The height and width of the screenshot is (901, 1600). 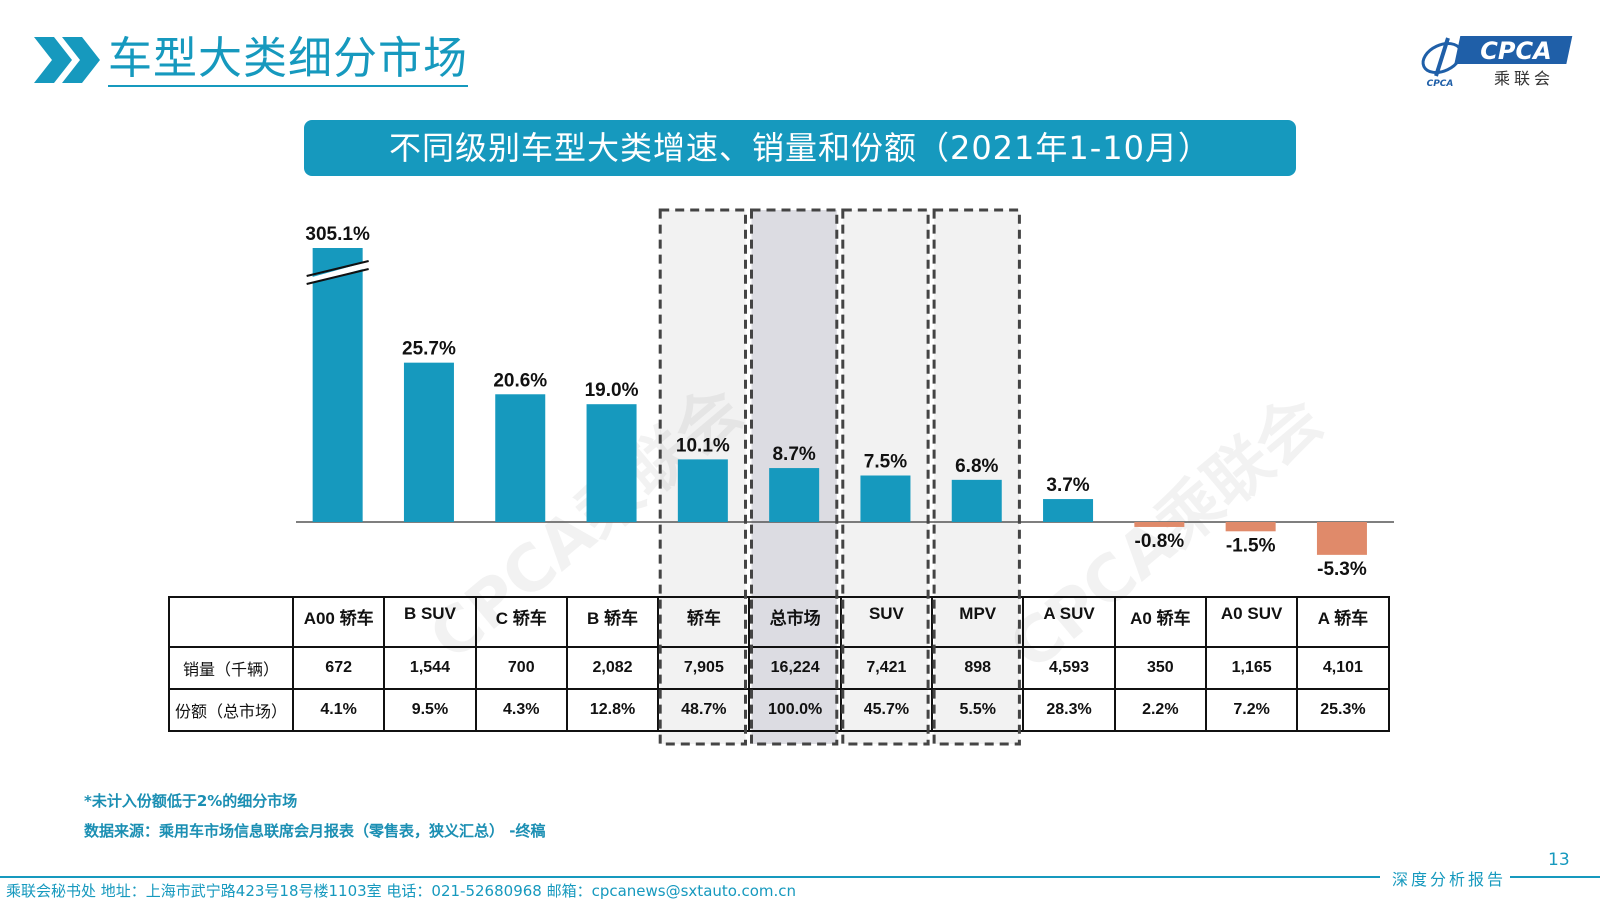 I want to click on table-header-cell: A0 SUV, so click(x=1251, y=622).